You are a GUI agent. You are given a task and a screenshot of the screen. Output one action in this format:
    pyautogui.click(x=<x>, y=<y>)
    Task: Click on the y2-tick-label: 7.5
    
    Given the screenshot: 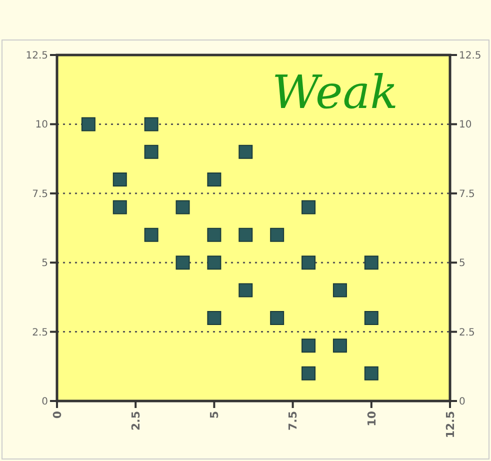 What is the action you would take?
    pyautogui.click(x=467, y=194)
    